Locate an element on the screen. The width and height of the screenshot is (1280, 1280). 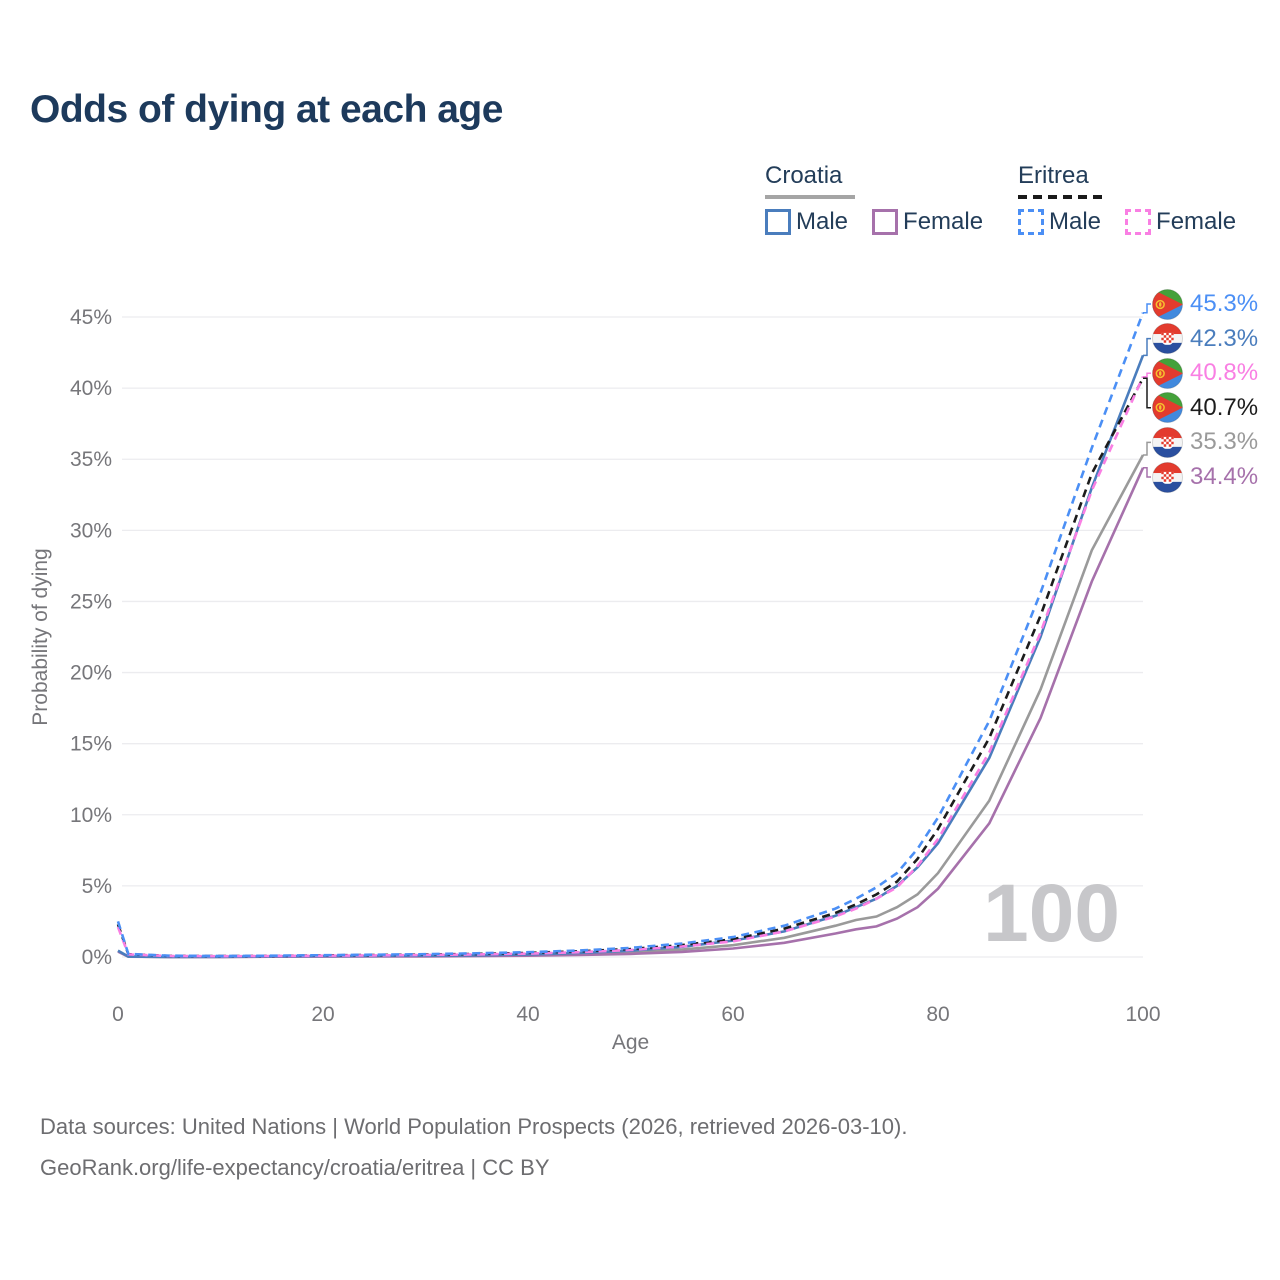
y-tick-label: 10% is located at coordinates (91, 815).